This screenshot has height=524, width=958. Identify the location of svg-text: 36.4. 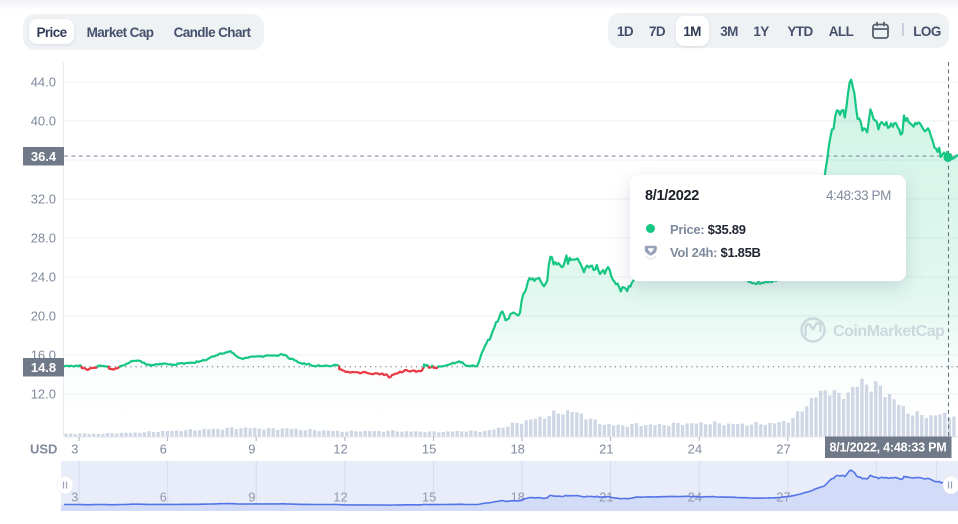
(44, 156).